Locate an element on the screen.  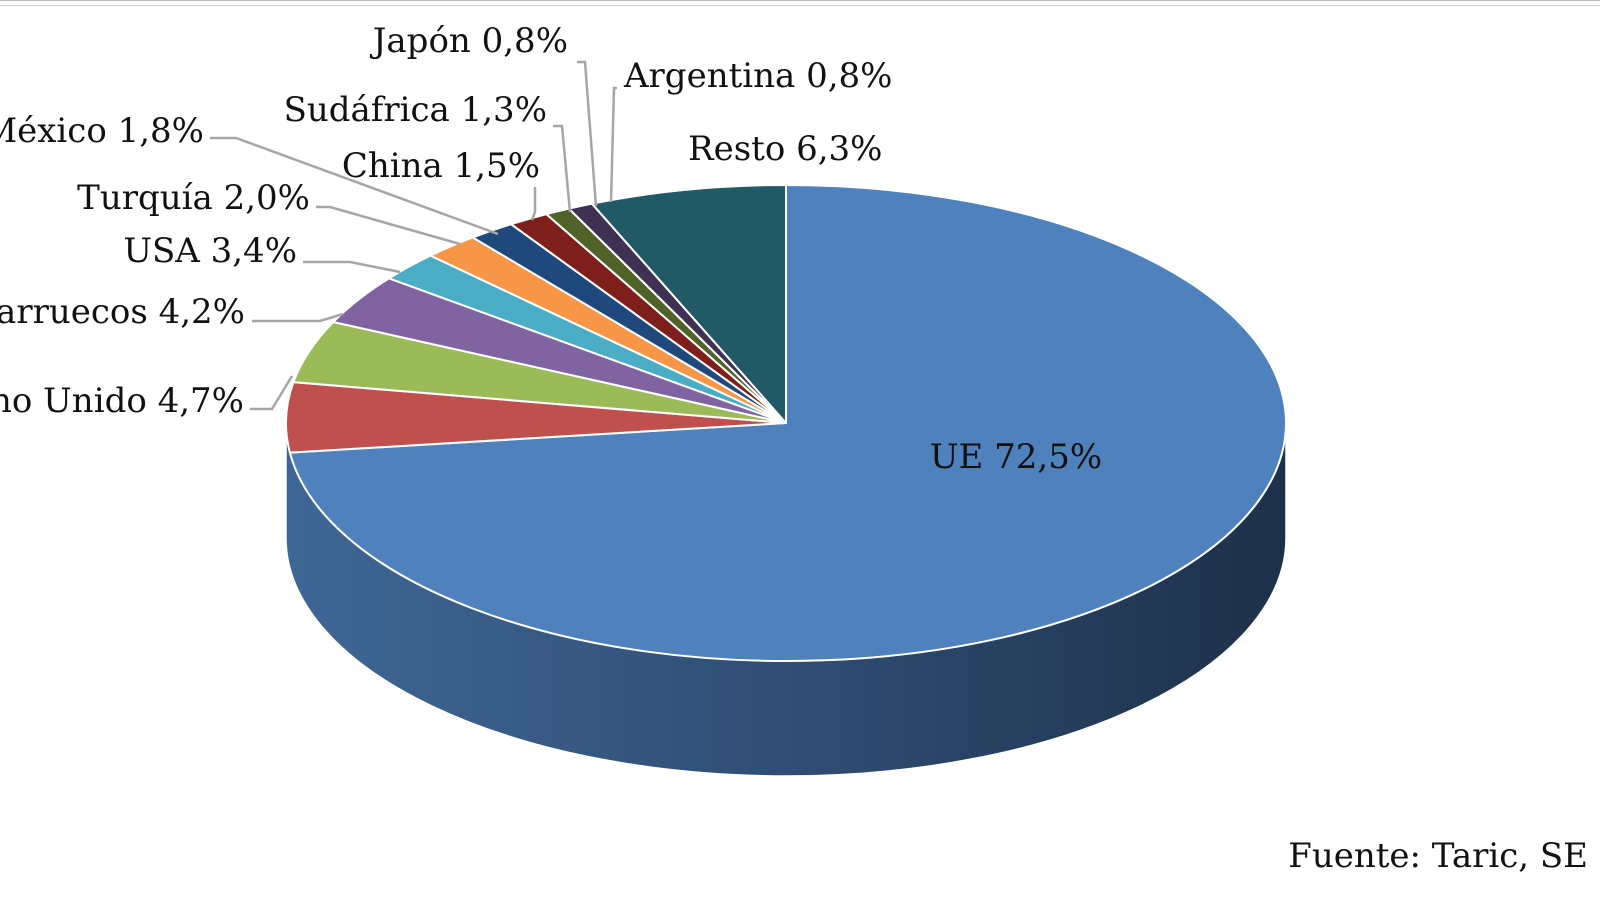
leader-line-turquia is located at coordinates (388, 225).